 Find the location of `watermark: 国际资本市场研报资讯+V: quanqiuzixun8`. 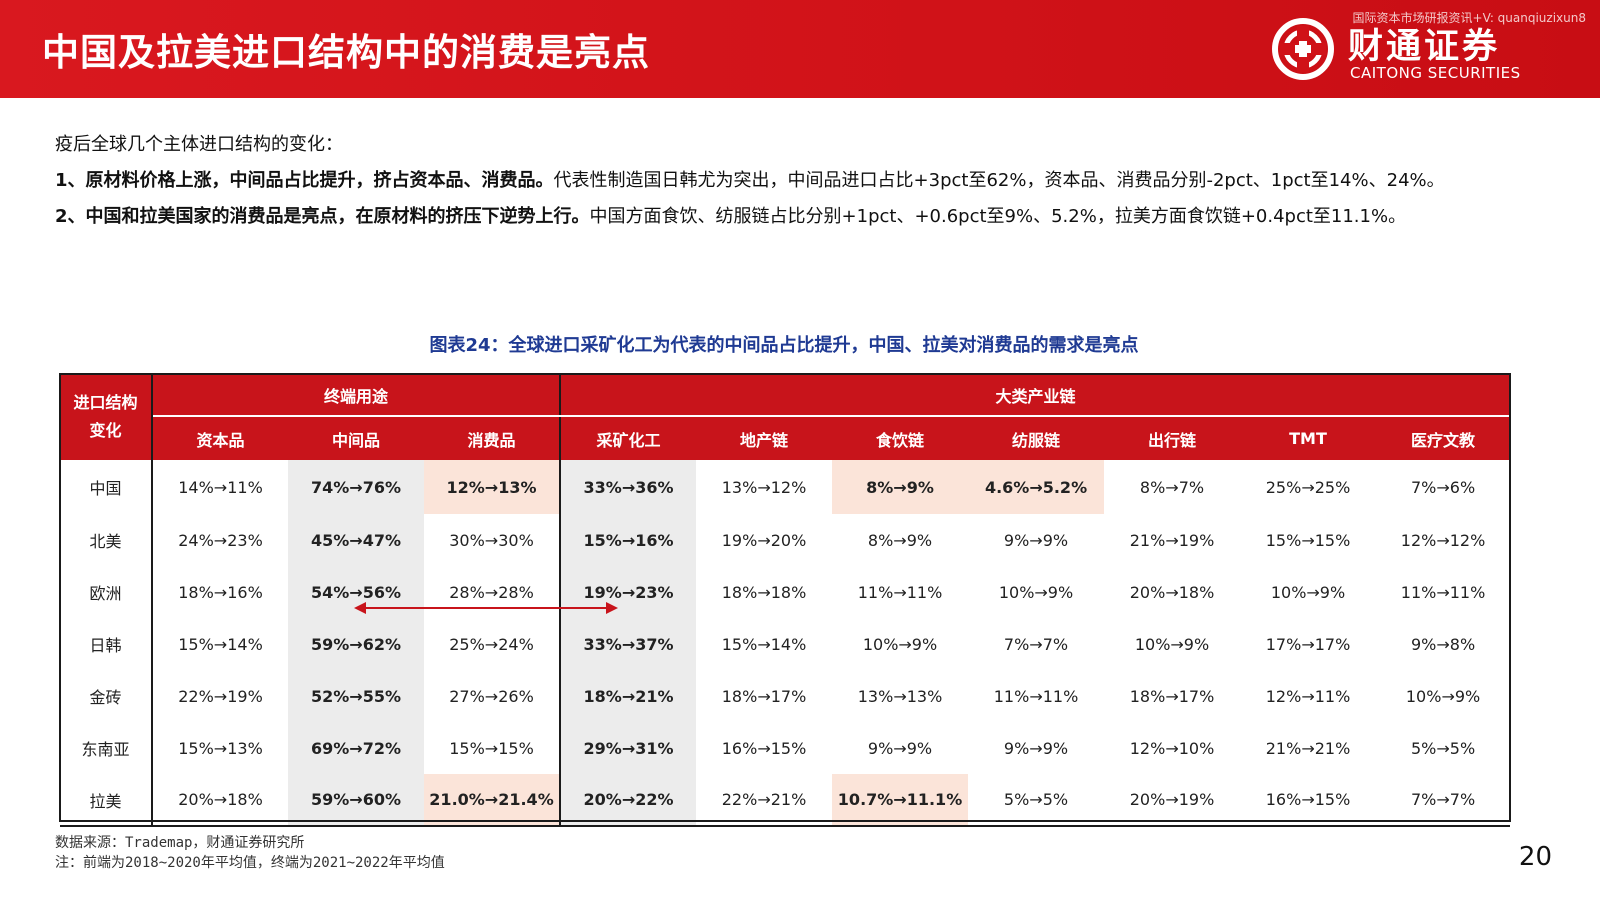

watermark: 国际资本市场研报资讯+V: quanqiuzixun8 is located at coordinates (1469, 18).